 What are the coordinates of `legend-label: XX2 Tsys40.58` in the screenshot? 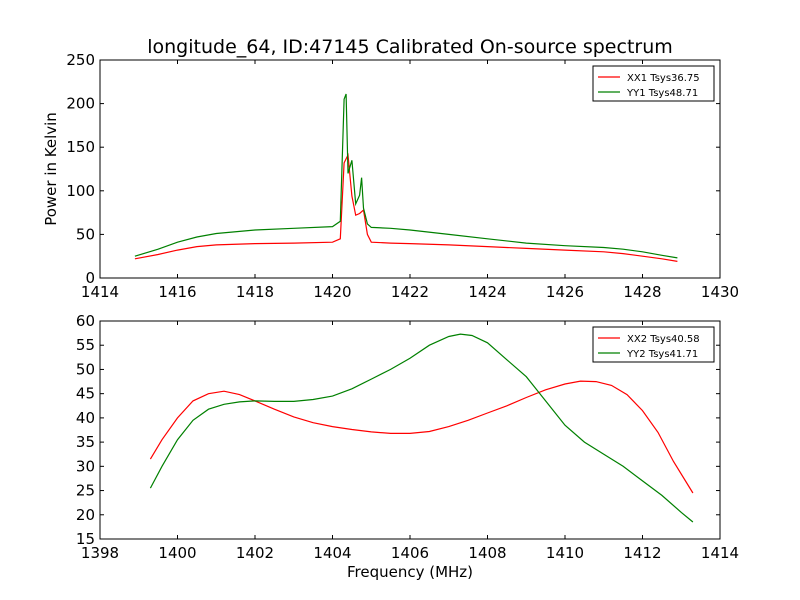 It's located at (663, 339).